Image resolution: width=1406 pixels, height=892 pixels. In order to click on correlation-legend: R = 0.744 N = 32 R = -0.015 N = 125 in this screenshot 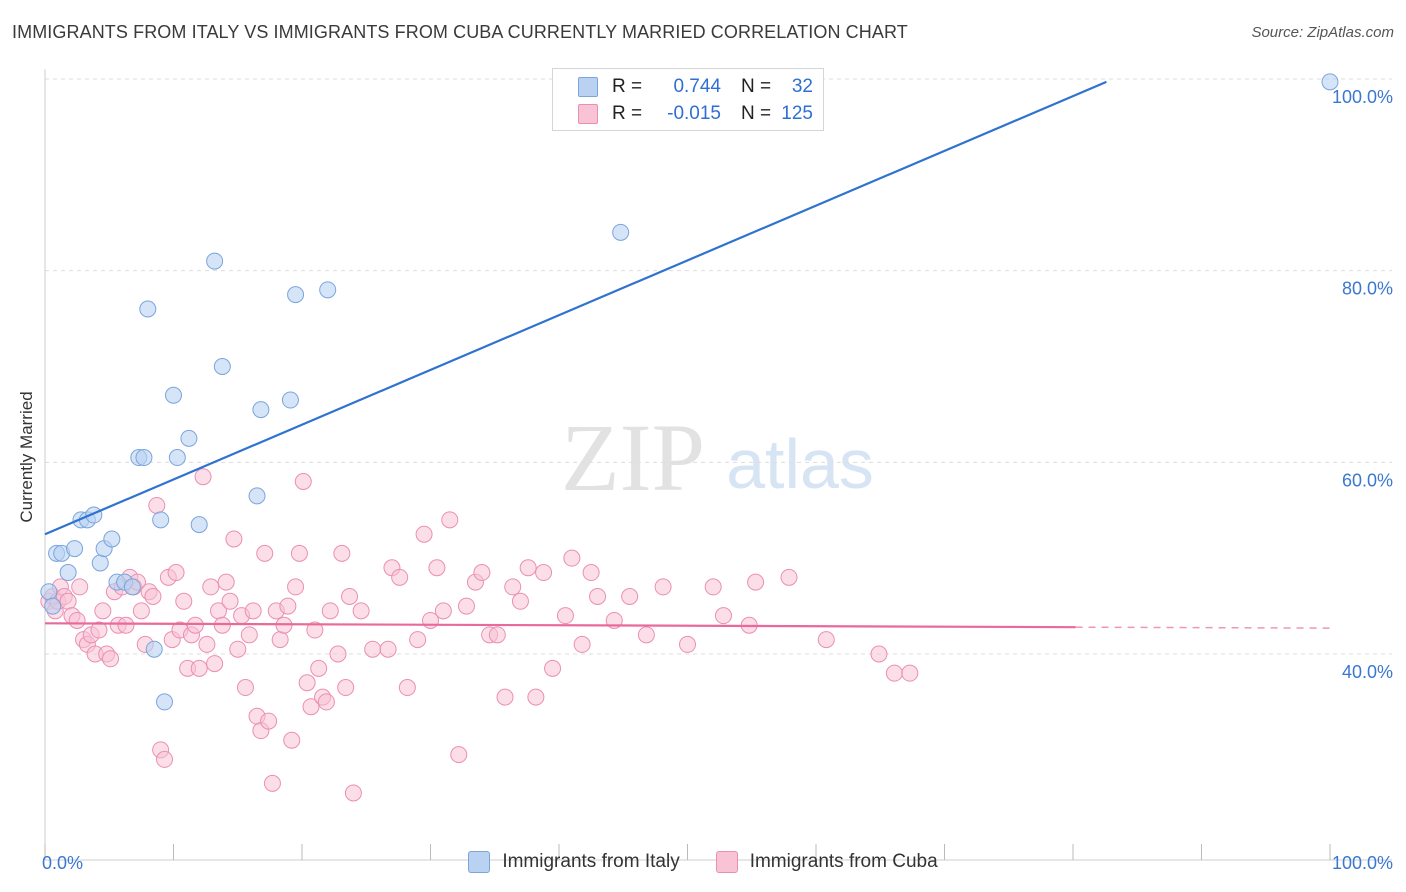, I will do `click(688, 99)`.